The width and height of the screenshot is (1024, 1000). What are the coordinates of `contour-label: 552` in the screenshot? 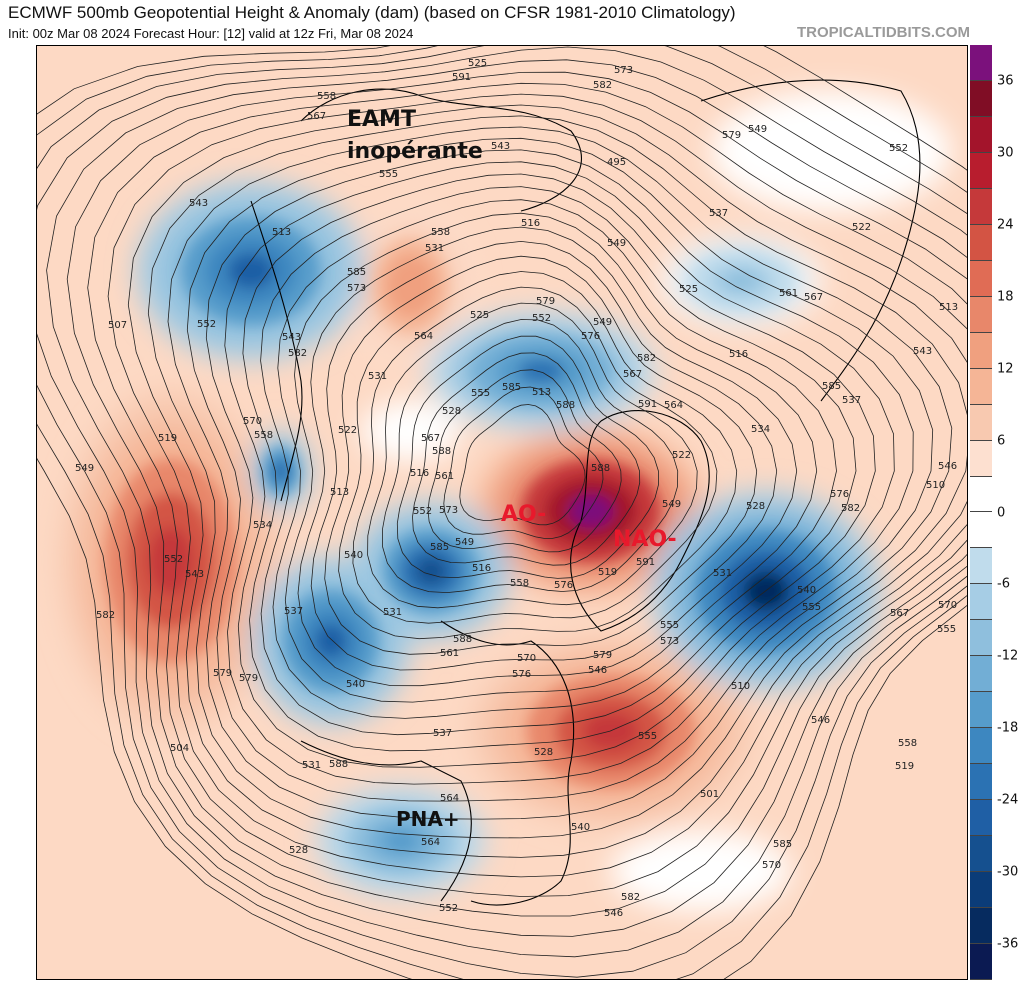 It's located at (541, 318).